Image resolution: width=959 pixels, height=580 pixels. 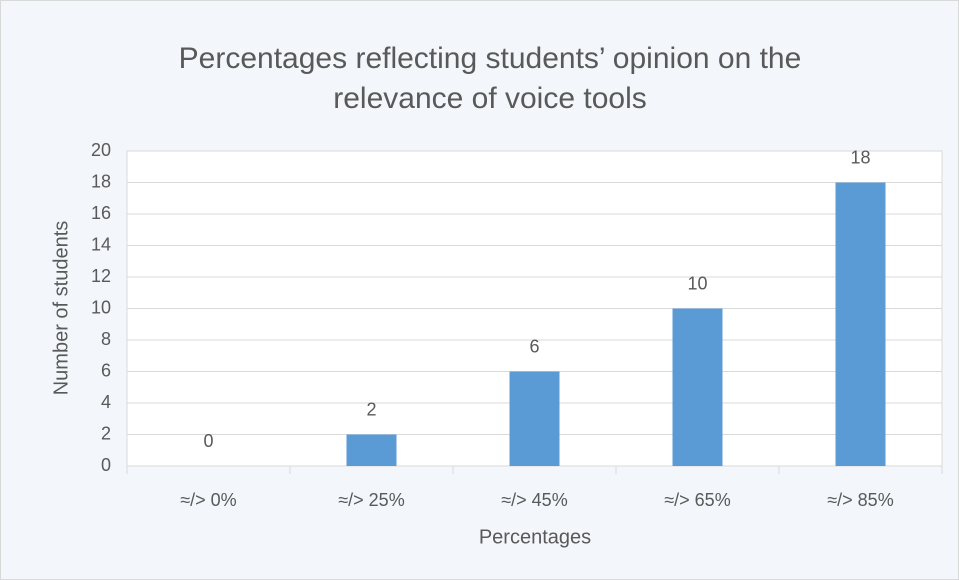 What do you see at coordinates (101, 244) in the screenshot?
I see `y-tick-label: 14` at bounding box center [101, 244].